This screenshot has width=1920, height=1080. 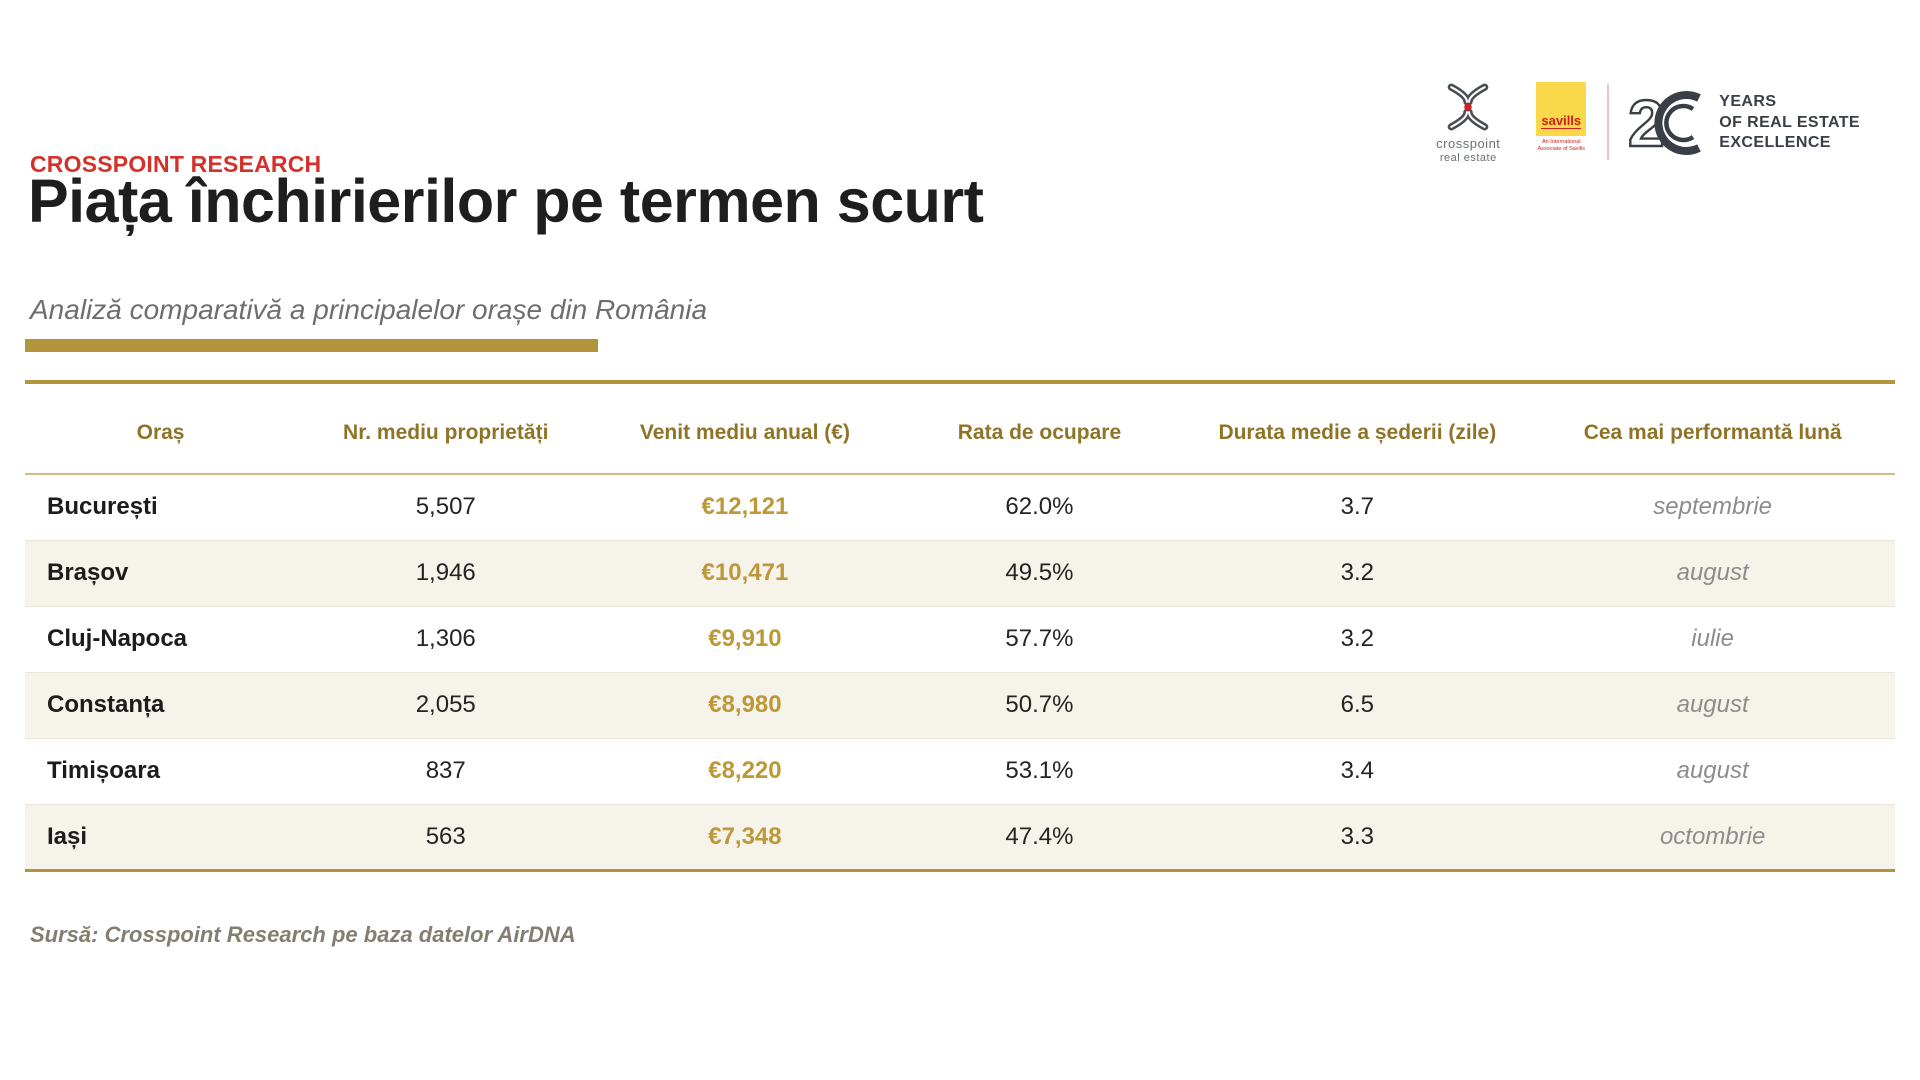 I want to click on table-row-brasov: Brașov 1,946 €10,471 49.5% 3.2 august, so click(x=960, y=572).